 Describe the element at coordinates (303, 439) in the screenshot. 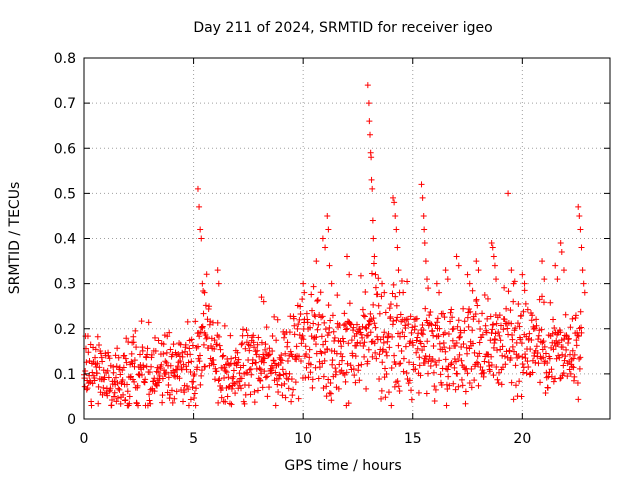

I see `x-tick-label: 10` at that location.